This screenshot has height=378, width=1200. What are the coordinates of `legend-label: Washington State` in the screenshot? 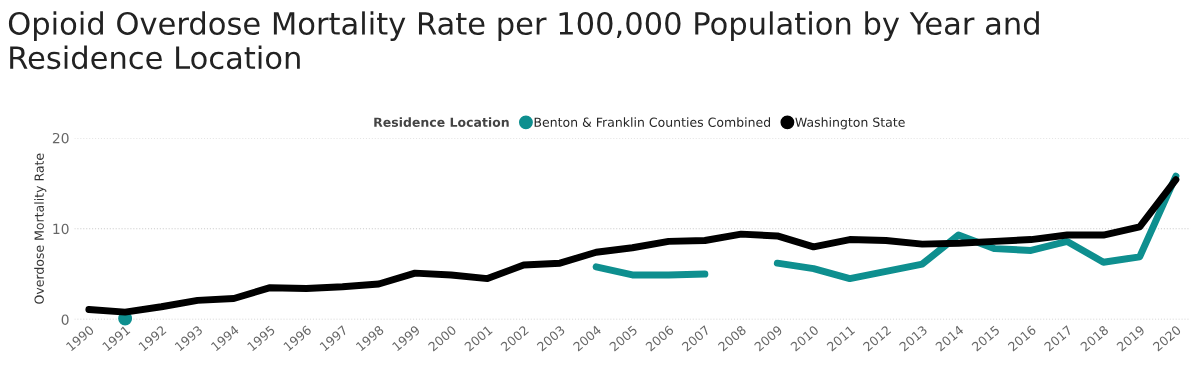 It's located at (850, 123).